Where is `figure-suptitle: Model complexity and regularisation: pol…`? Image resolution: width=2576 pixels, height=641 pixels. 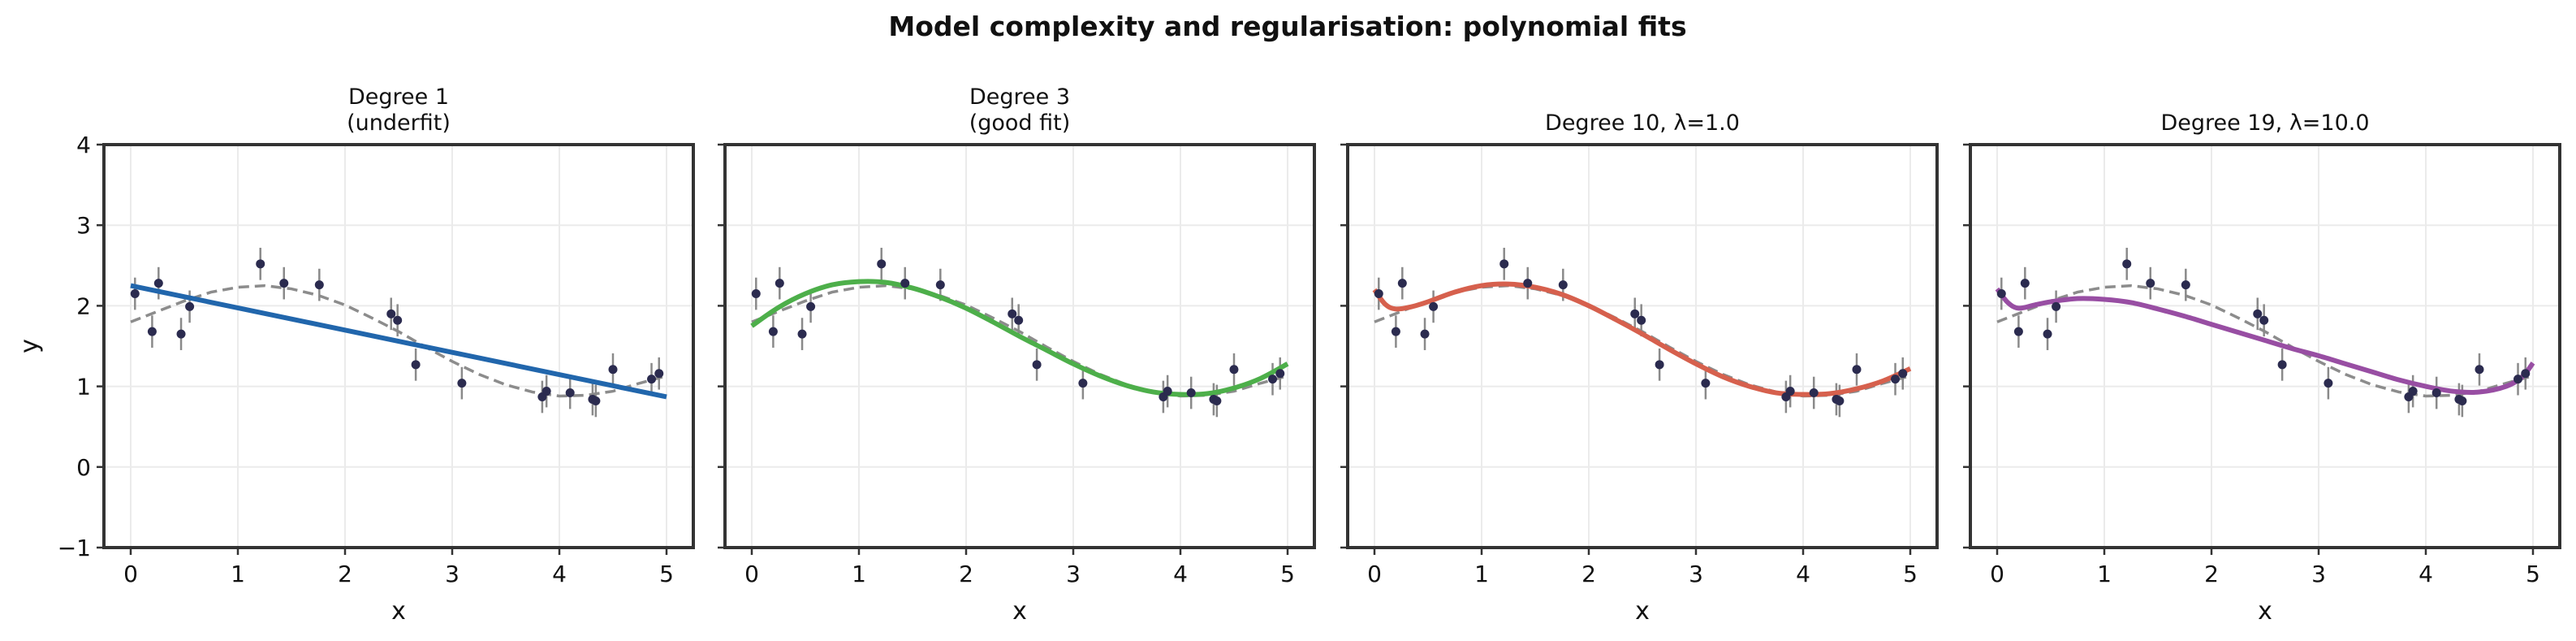 figure-suptitle: Model complexity and regularisation: pol… is located at coordinates (1287, 26).